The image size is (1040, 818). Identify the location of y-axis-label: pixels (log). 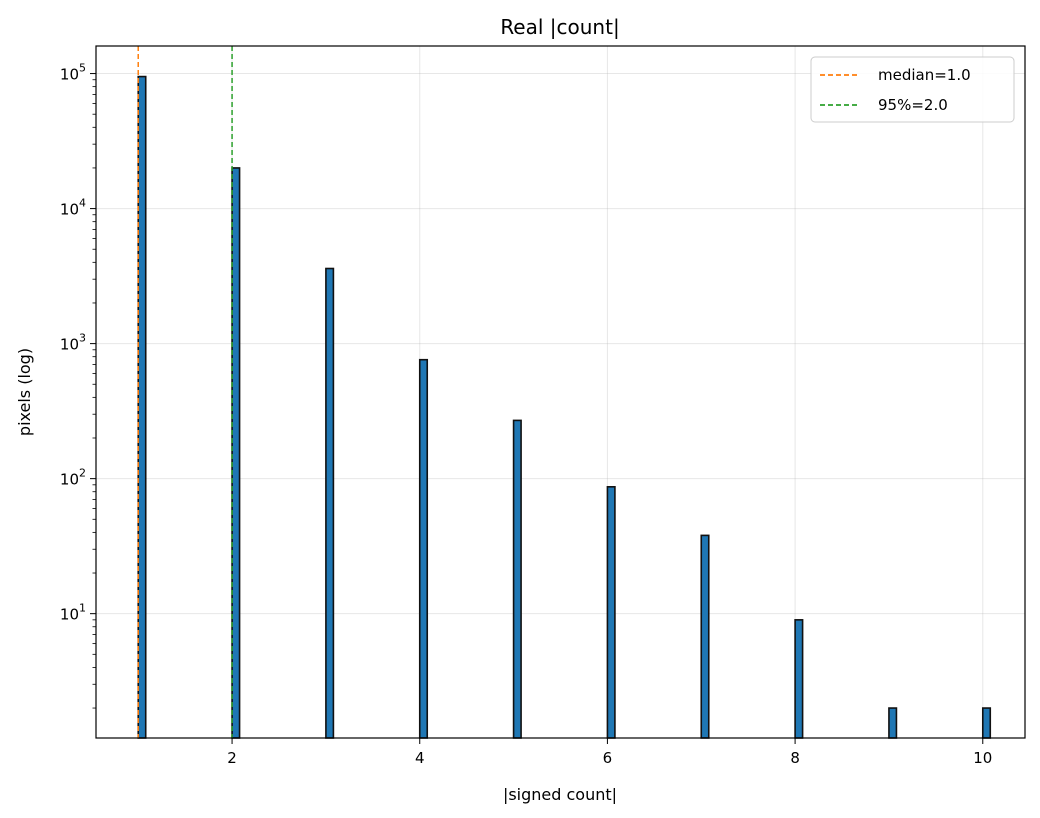
(24, 392).